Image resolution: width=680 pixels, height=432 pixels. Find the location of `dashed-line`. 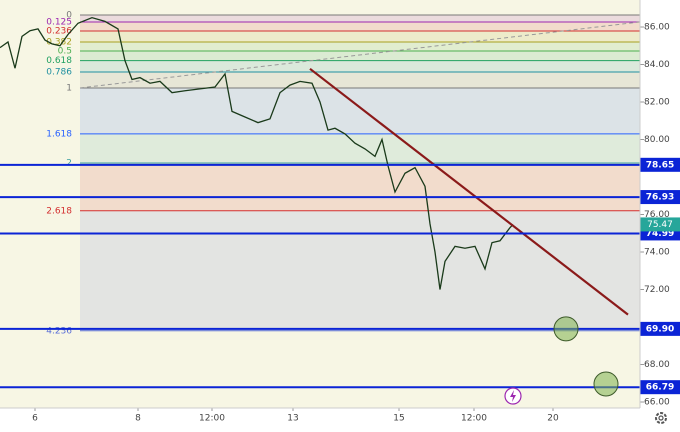

dashed-line is located at coordinates (360, 55).